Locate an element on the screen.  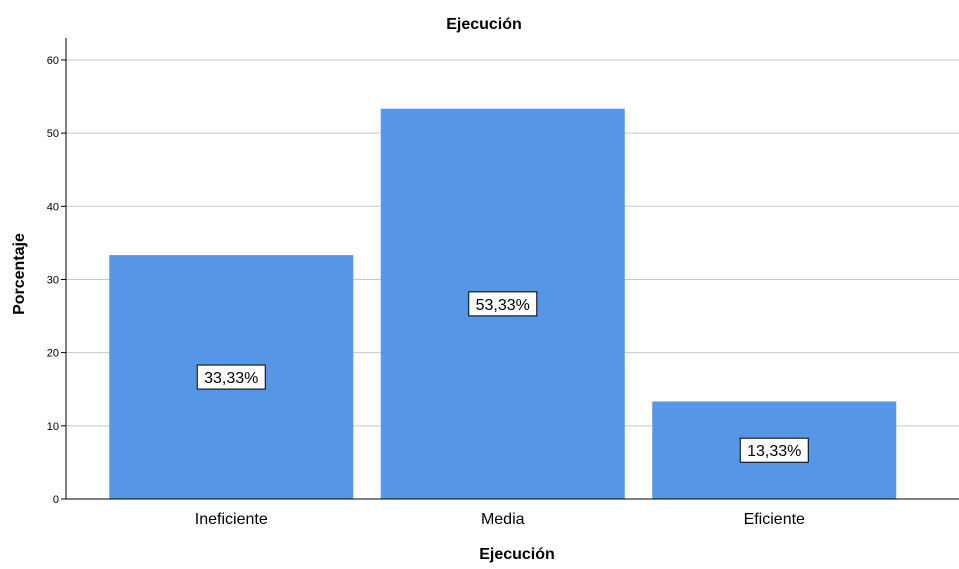
data-label-eficiente: 13,33% is located at coordinates (774, 450).